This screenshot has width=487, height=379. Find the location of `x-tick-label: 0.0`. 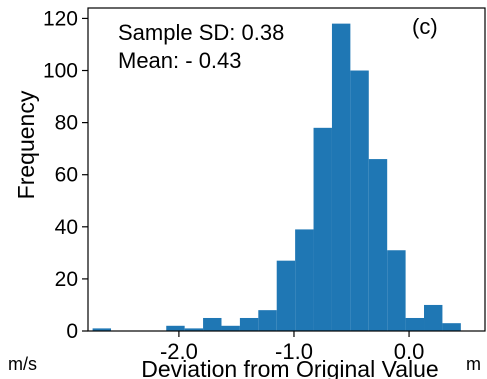

x-tick-label: 0.0 is located at coordinates (409, 351).